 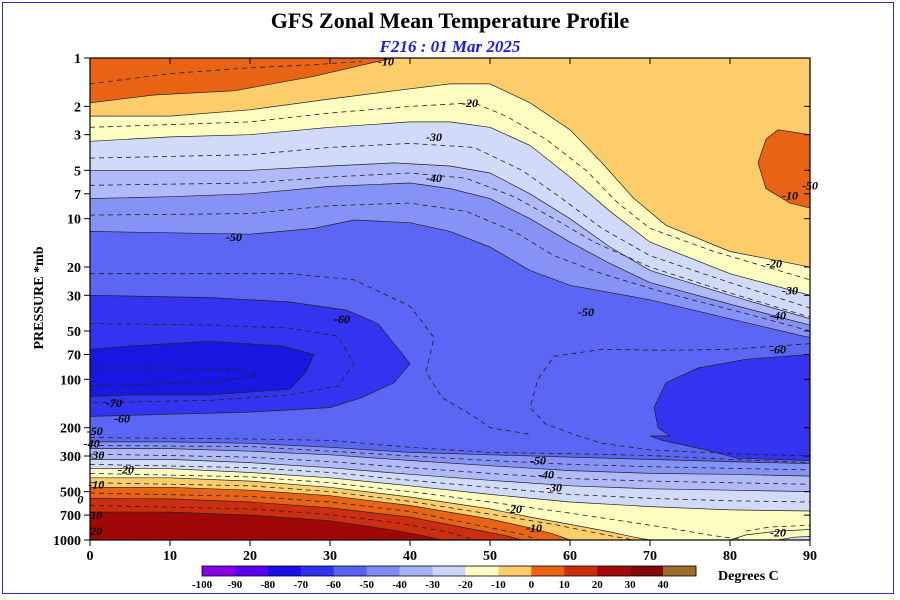 What do you see at coordinates (250, 556) in the screenshot?
I see `x-tick-label: 20` at bounding box center [250, 556].